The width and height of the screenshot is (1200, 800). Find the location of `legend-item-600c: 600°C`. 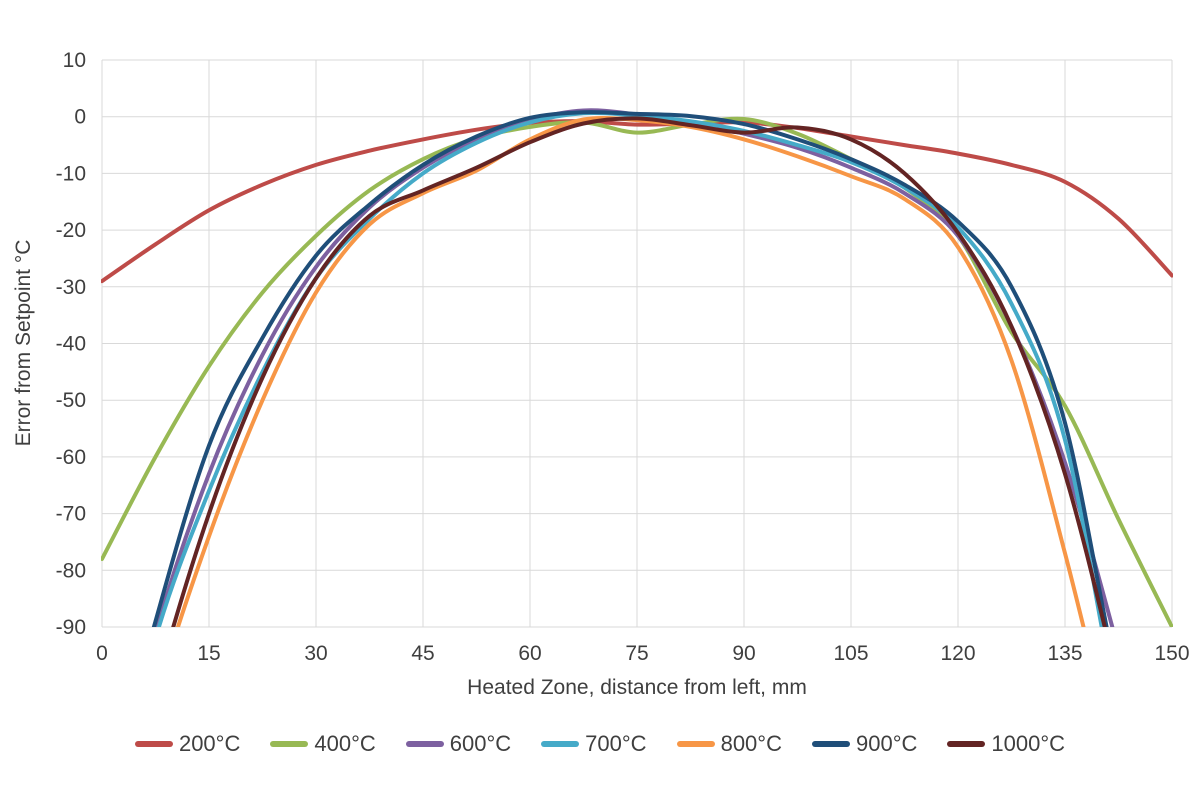

legend-item-600c: 600°C is located at coordinates (458, 744).